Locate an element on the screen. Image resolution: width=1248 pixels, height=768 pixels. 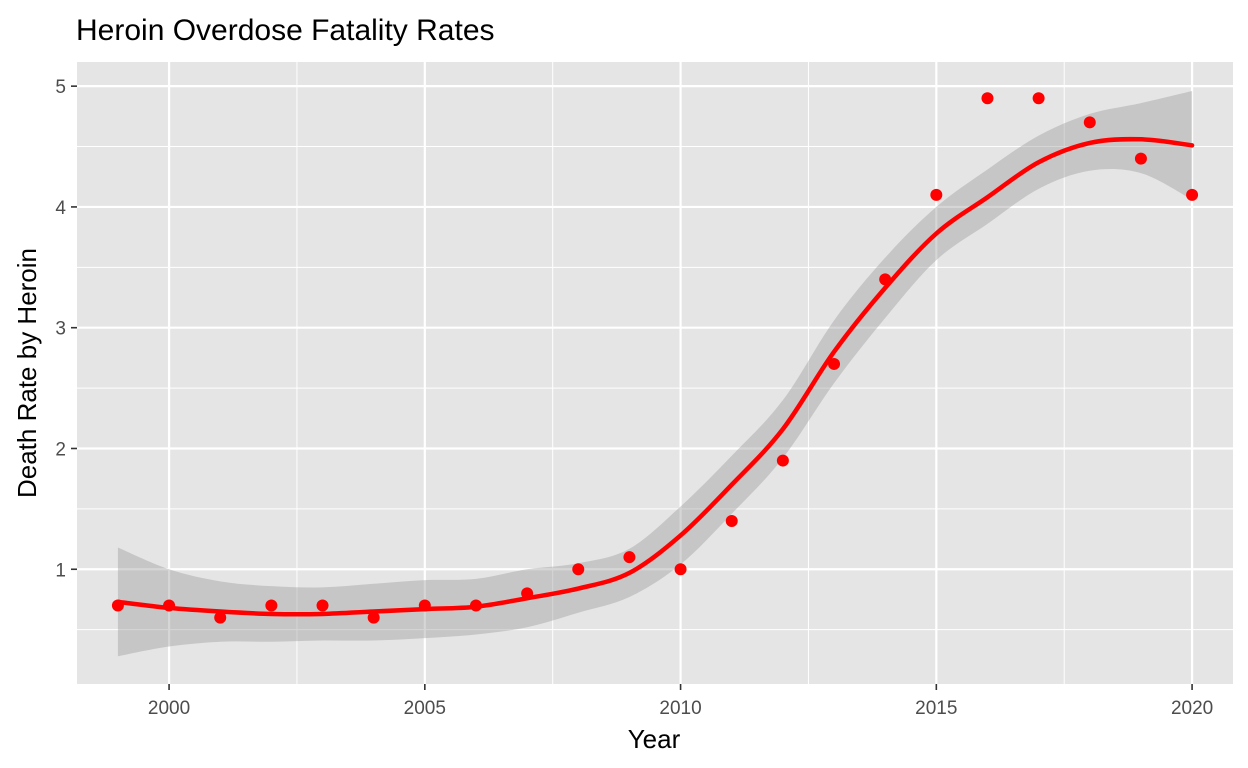
y-tick-label: 3 is located at coordinates (60, 329).